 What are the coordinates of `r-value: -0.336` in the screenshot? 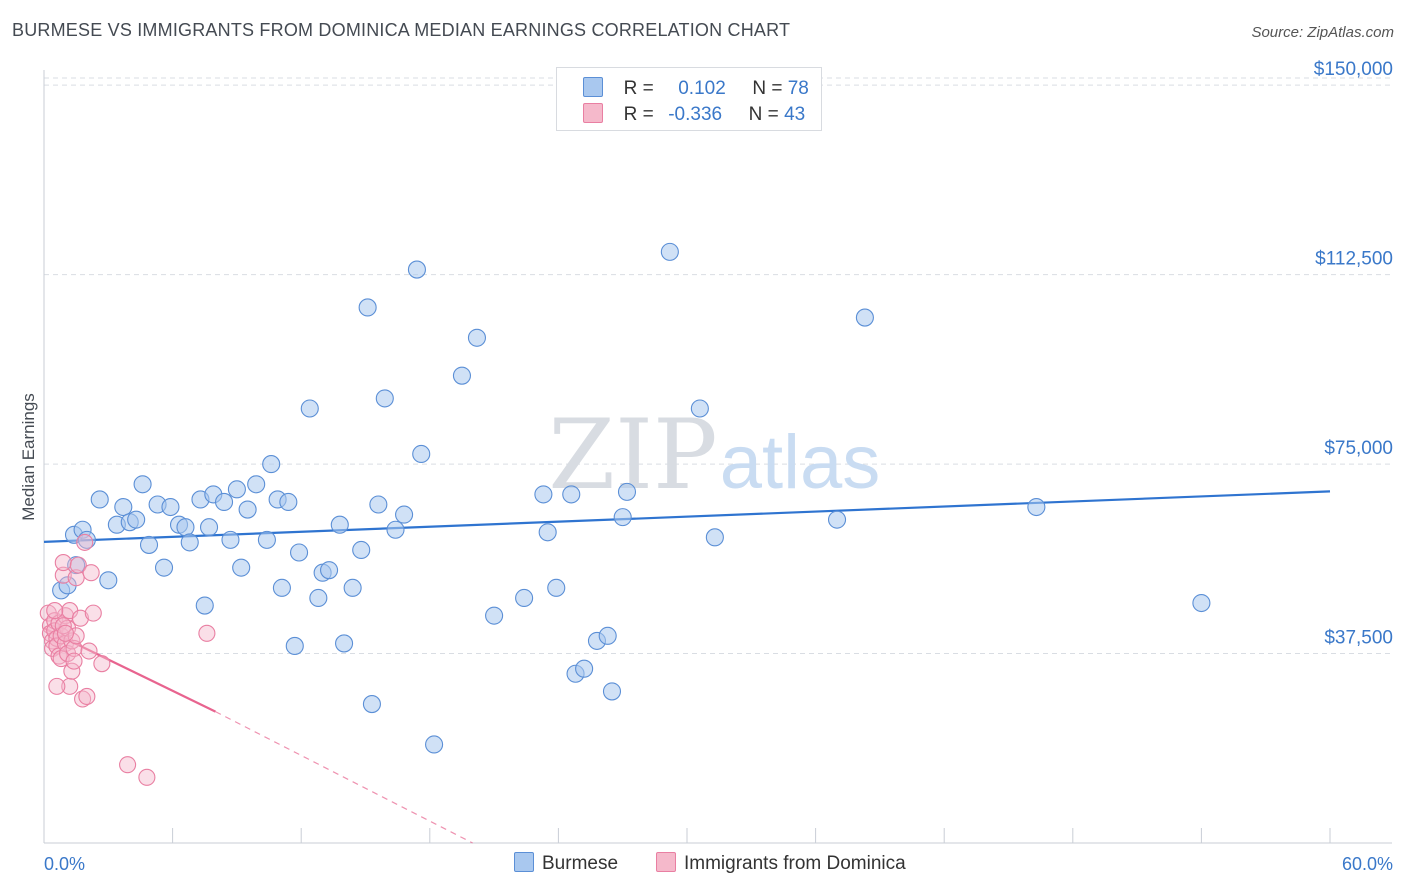 It's located at (695, 114).